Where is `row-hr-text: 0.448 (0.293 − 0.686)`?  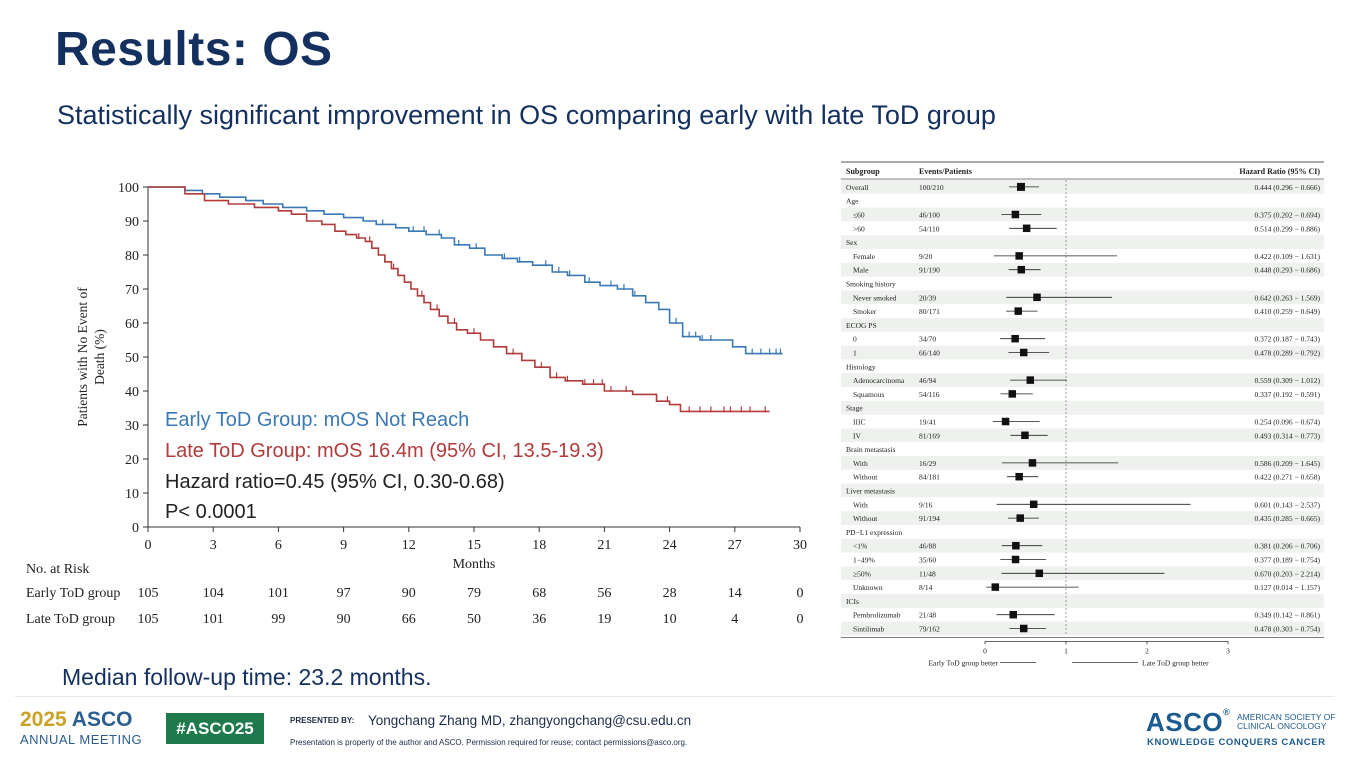 row-hr-text: 0.448 (0.293 − 0.686) is located at coordinates (1288, 270).